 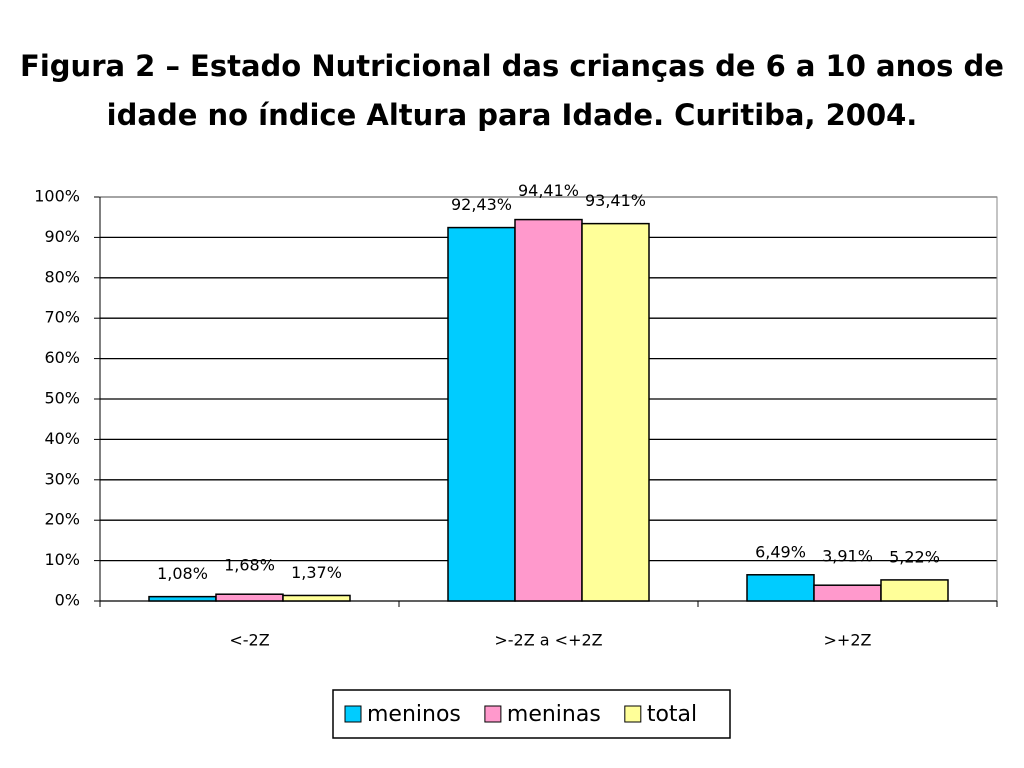 What do you see at coordinates (615, 200) in the screenshot?
I see `data-label: 93,41%` at bounding box center [615, 200].